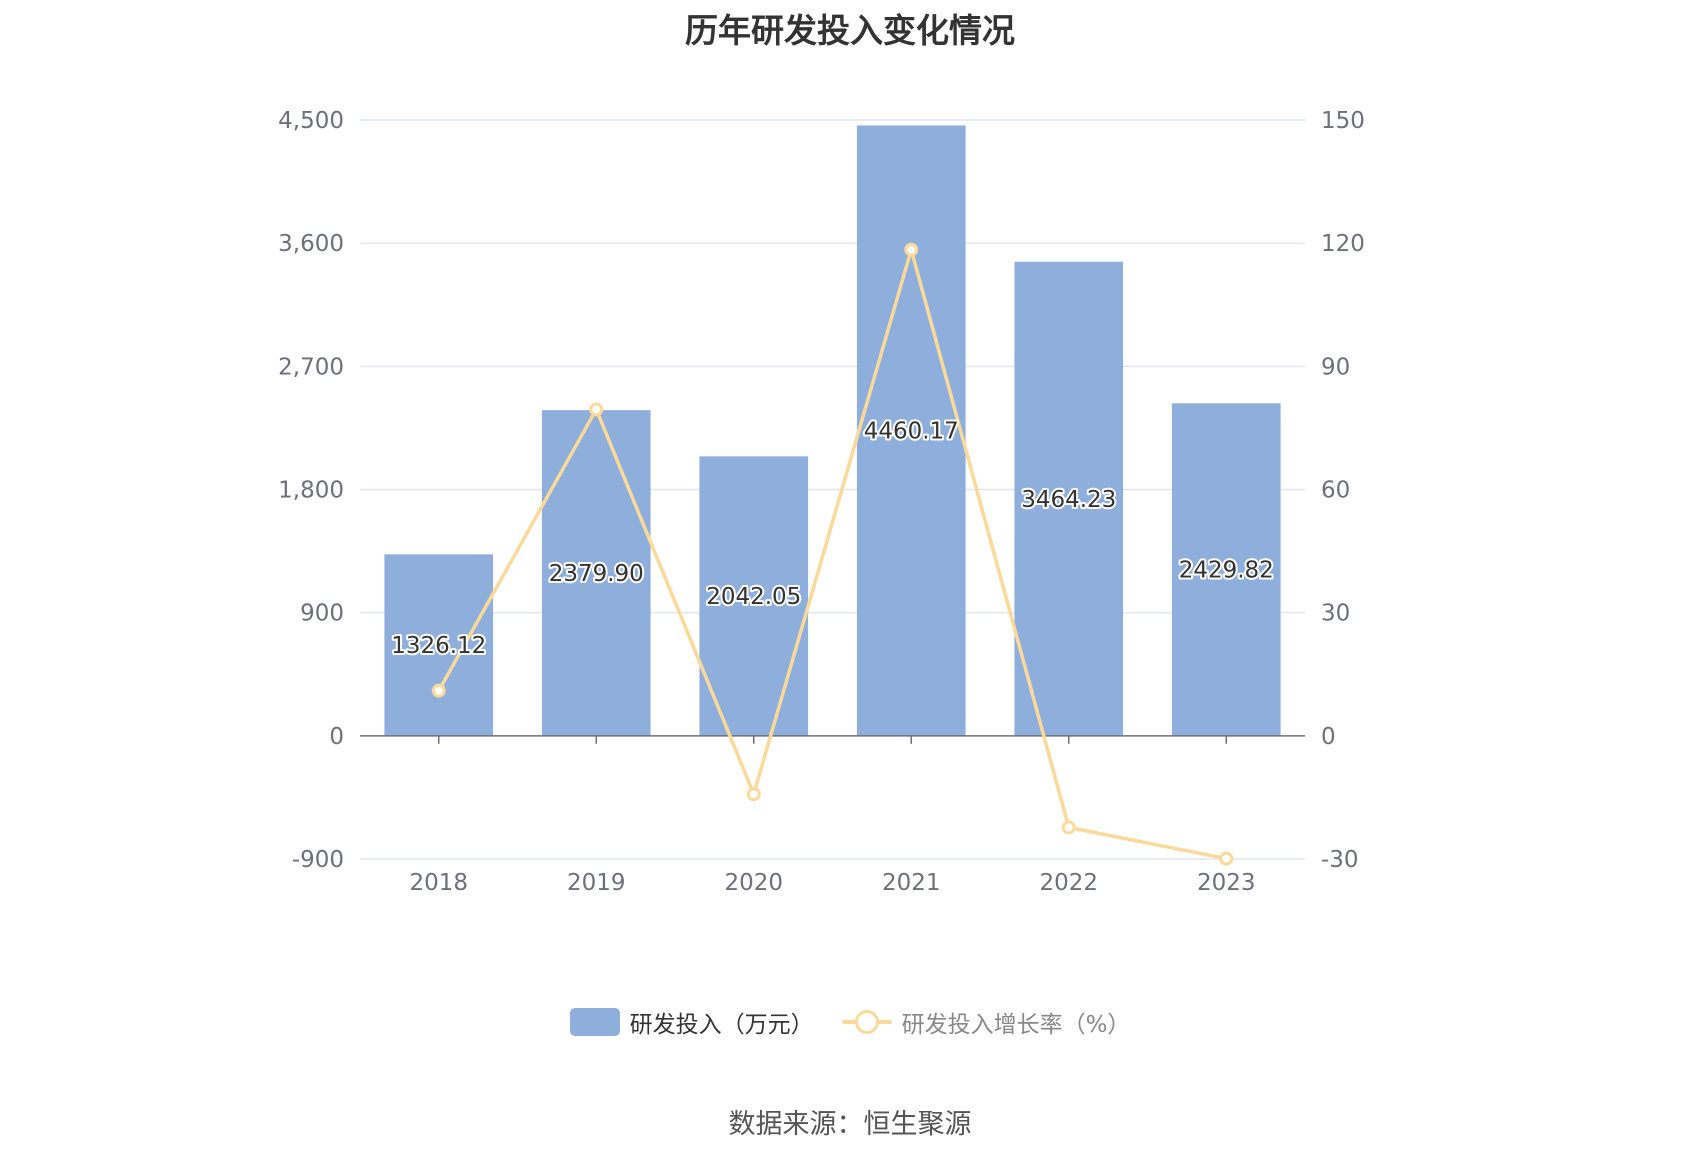  Describe the element at coordinates (311, 367) in the screenshot. I see `left-tick-label: 2,700` at that location.